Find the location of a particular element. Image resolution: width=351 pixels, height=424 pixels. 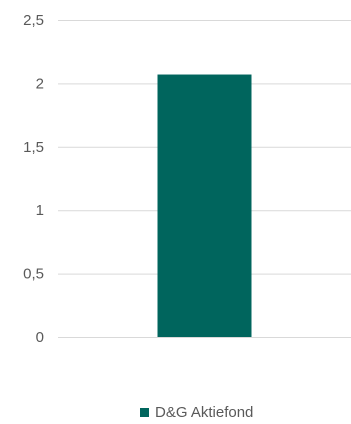

legend-label: D&G Aktiefond is located at coordinates (204, 412).